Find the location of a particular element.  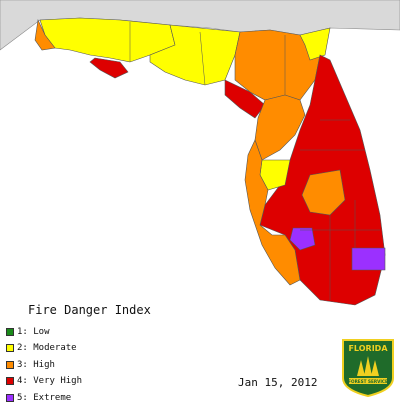

logo-text: FLORIDA is located at coordinates (368, 348).